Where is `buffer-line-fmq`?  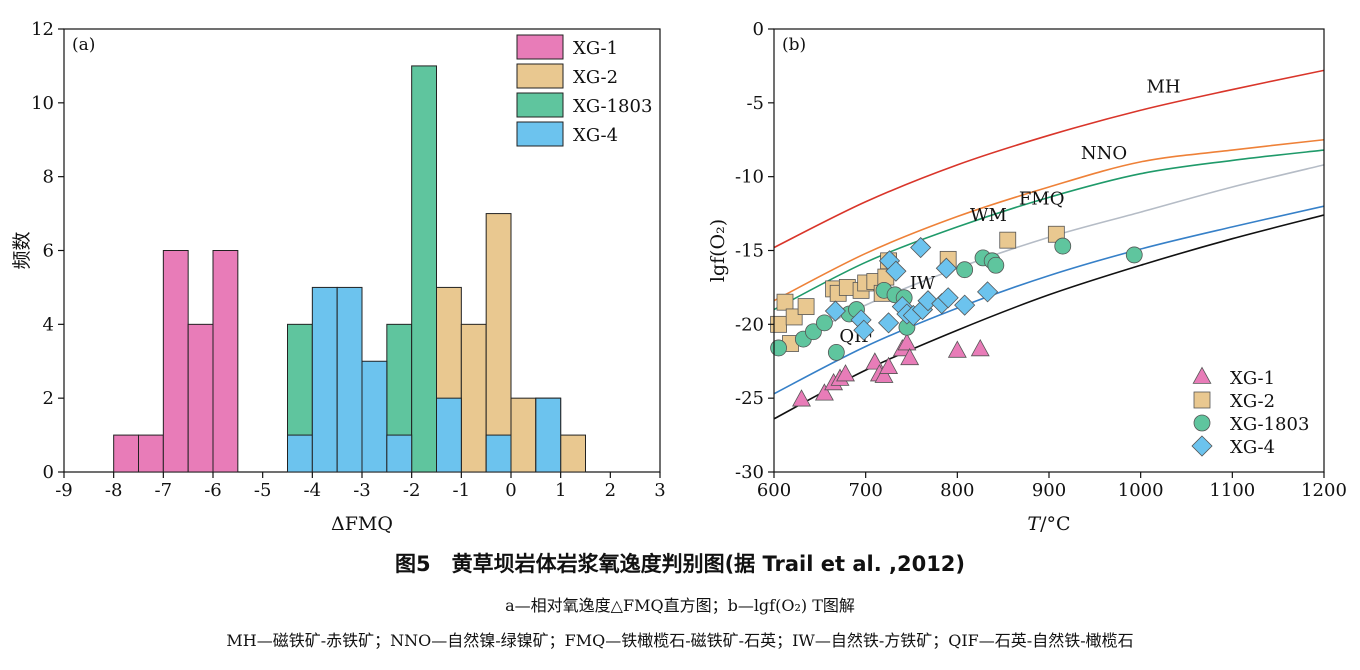 buffer-line-fmq is located at coordinates (1049, 230).